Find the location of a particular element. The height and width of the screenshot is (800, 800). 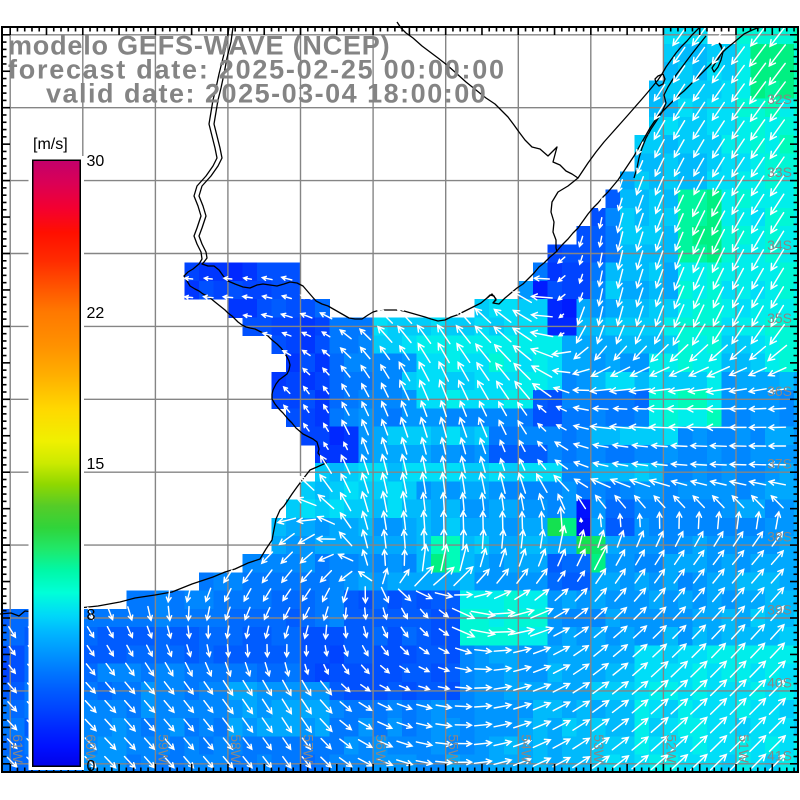

svg-text: 37S is located at coordinates (779, 464).